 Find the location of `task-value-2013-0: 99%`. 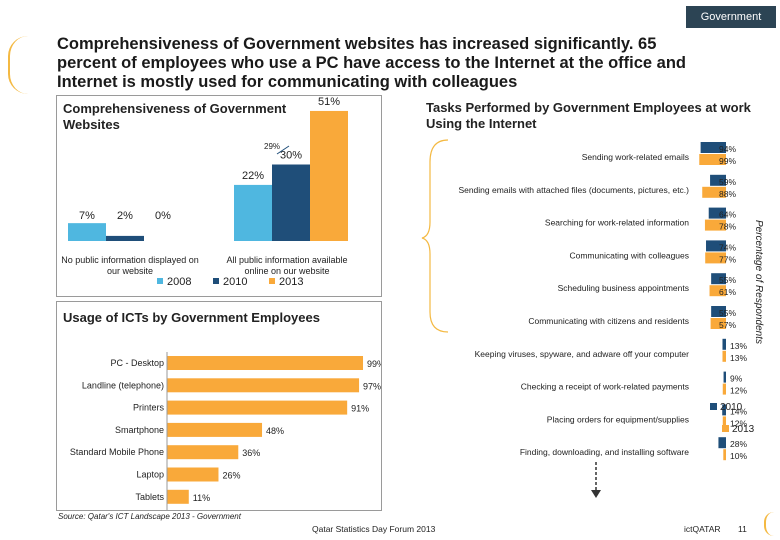

task-value-2013-0: 99% is located at coordinates (727, 161).